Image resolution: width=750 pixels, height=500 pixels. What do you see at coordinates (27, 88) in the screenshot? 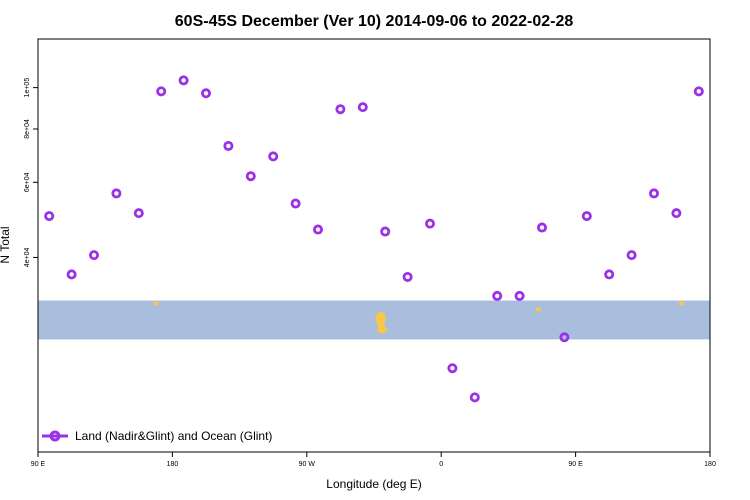
I see `y-tick-label: 1e+05` at bounding box center [27, 88].